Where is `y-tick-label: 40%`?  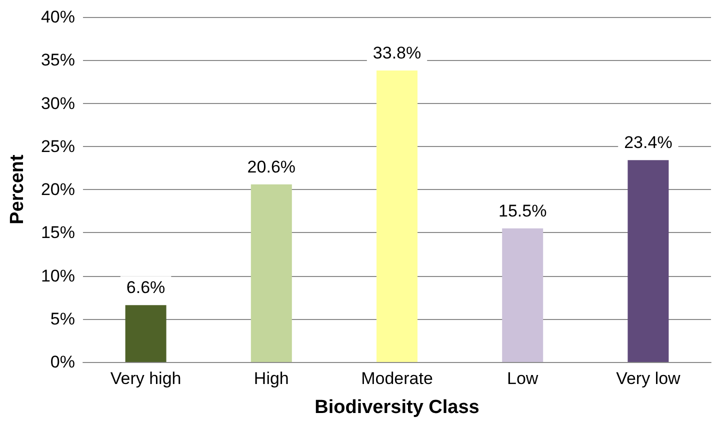 y-tick-label: 40% is located at coordinates (57, 17).